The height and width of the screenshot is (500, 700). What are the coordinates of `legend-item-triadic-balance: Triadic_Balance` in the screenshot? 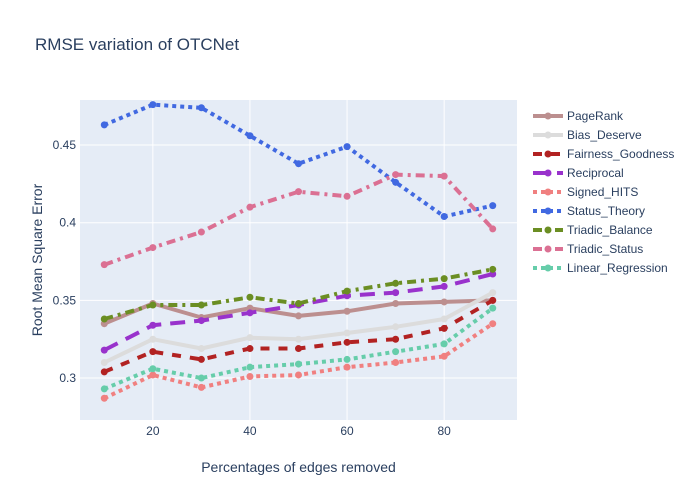 It's located at (593, 230).